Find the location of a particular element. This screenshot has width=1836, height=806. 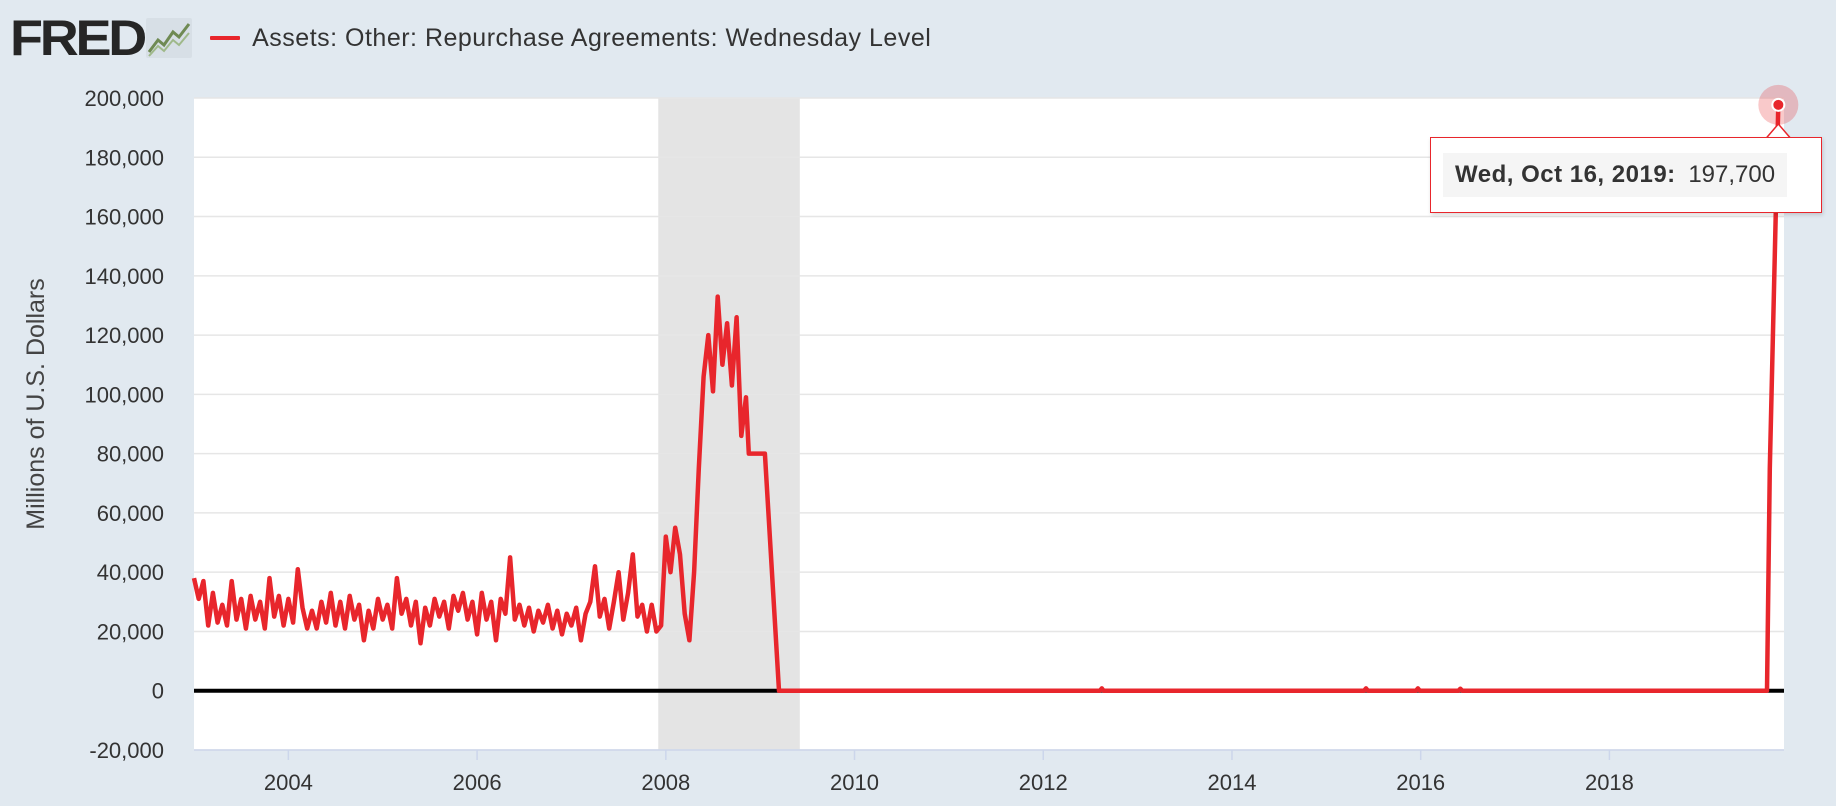

data-point-marker is located at coordinates (1778, 104).